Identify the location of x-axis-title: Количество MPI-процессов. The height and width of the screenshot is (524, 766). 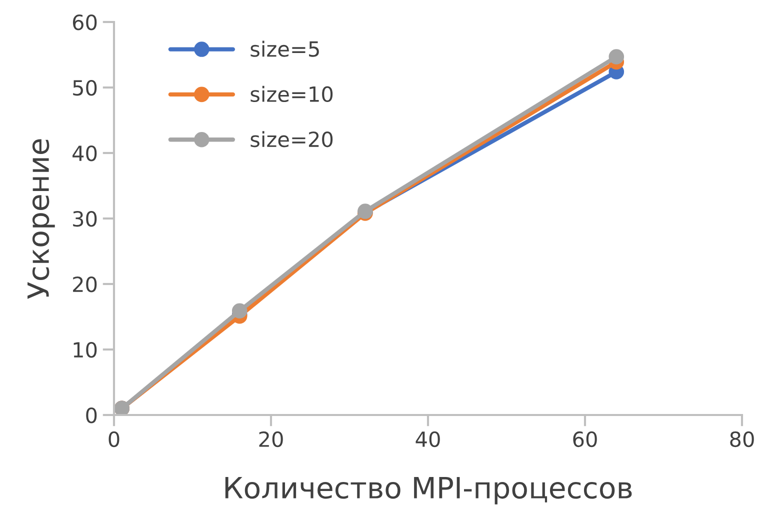
(428, 490).